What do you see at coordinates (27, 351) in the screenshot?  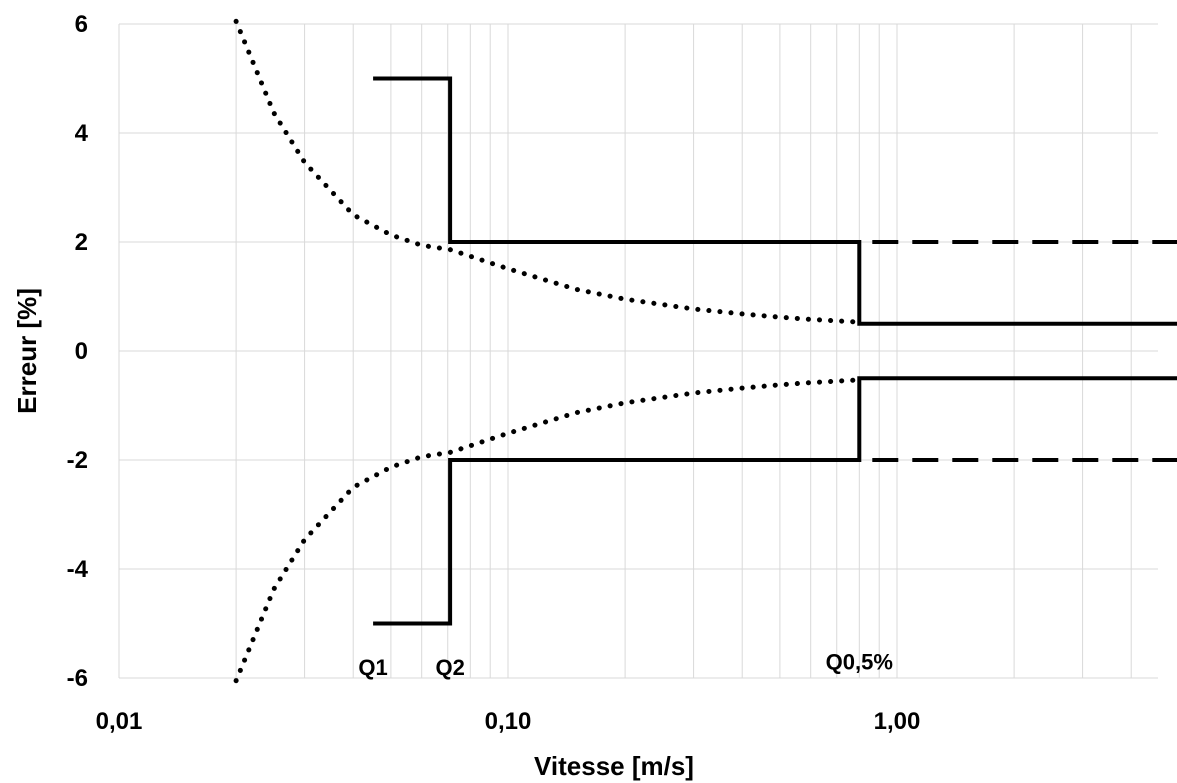 I see `y-axis-title: Erreur [%]` at bounding box center [27, 351].